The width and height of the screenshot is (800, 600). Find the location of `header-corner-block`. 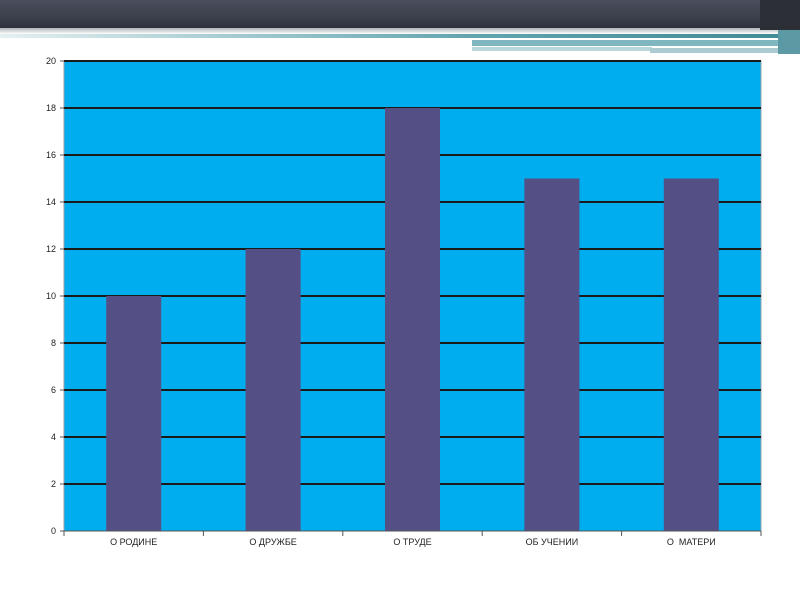

header-corner-block is located at coordinates (780, 15).